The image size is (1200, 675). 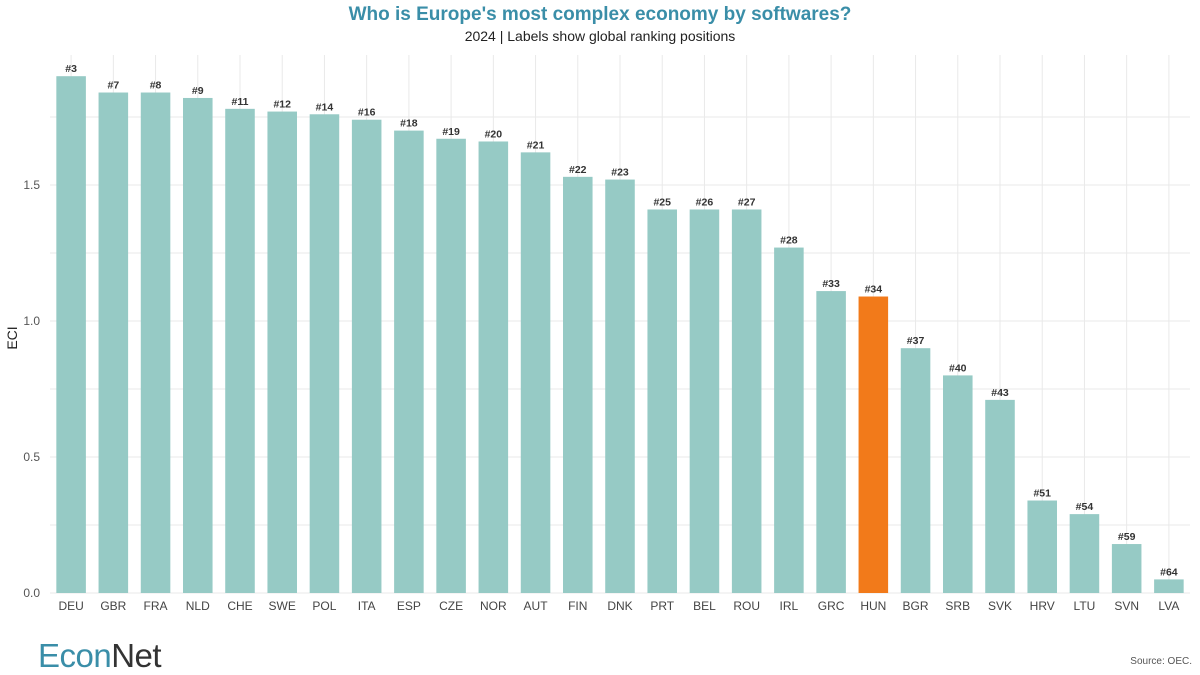 I want to click on rank-label: #40, so click(x=958, y=368).